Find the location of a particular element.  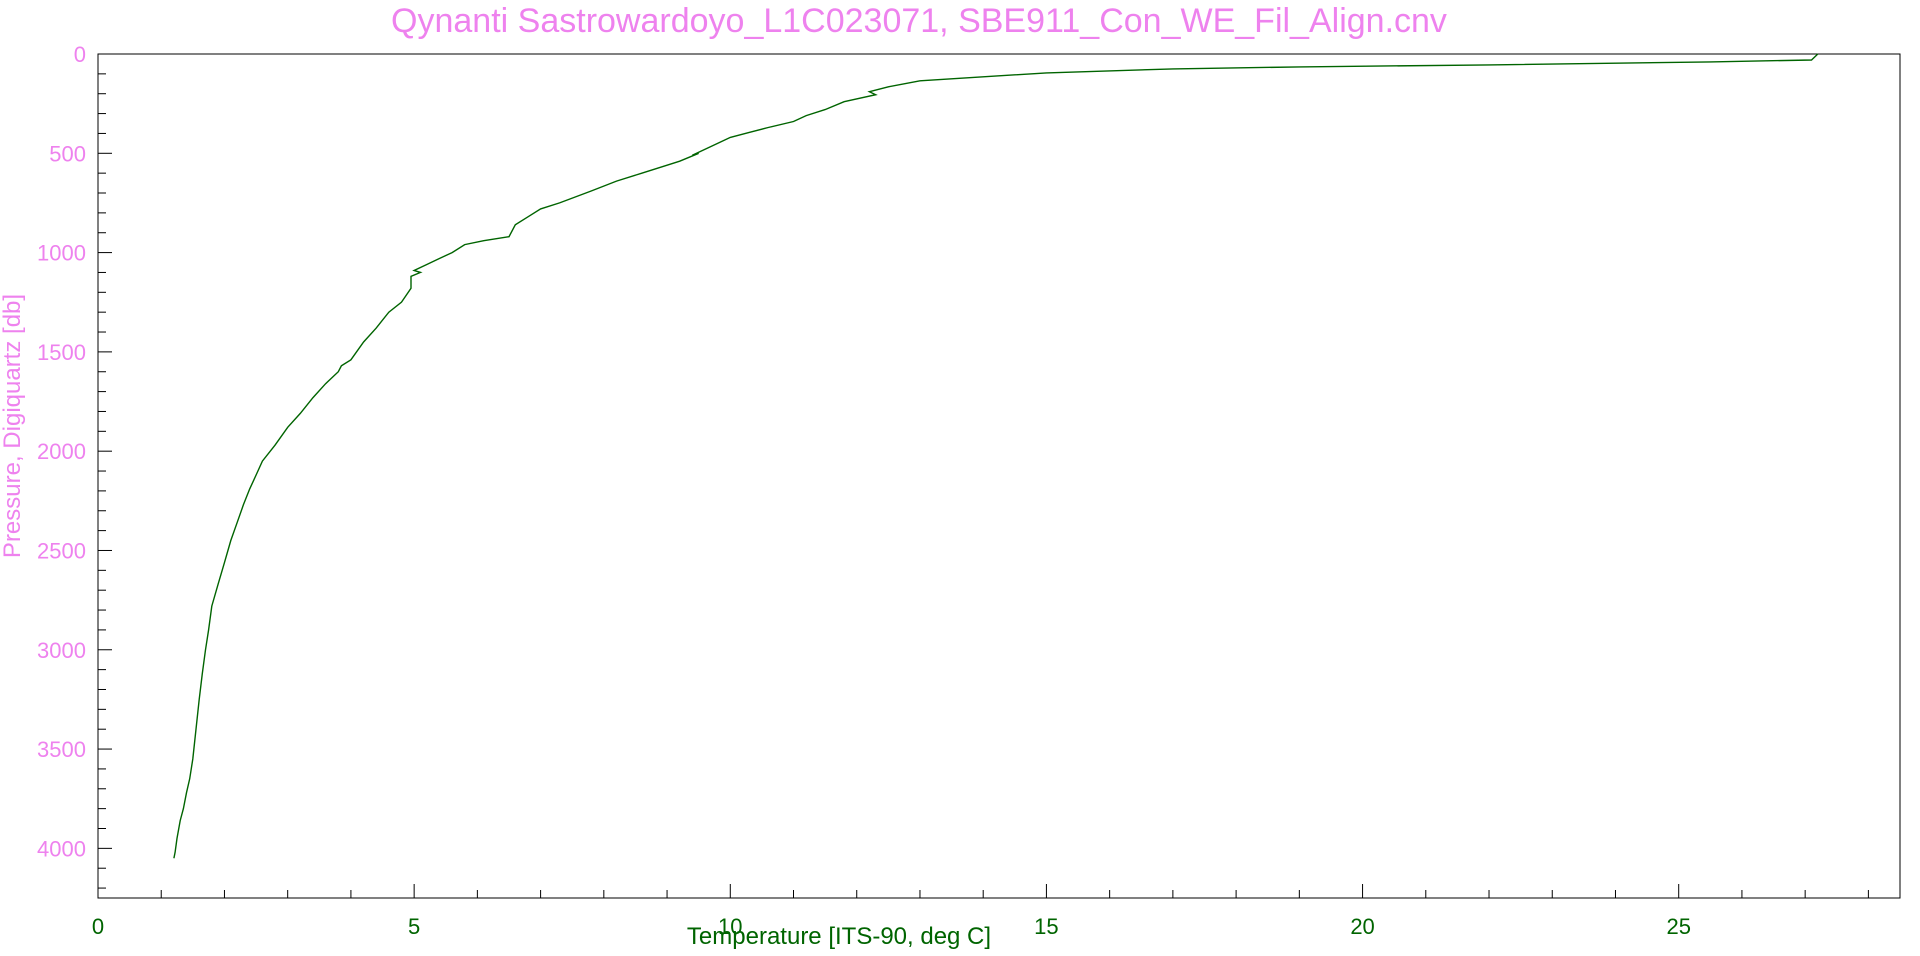

y-tick-label: 4000 is located at coordinates (61, 848).